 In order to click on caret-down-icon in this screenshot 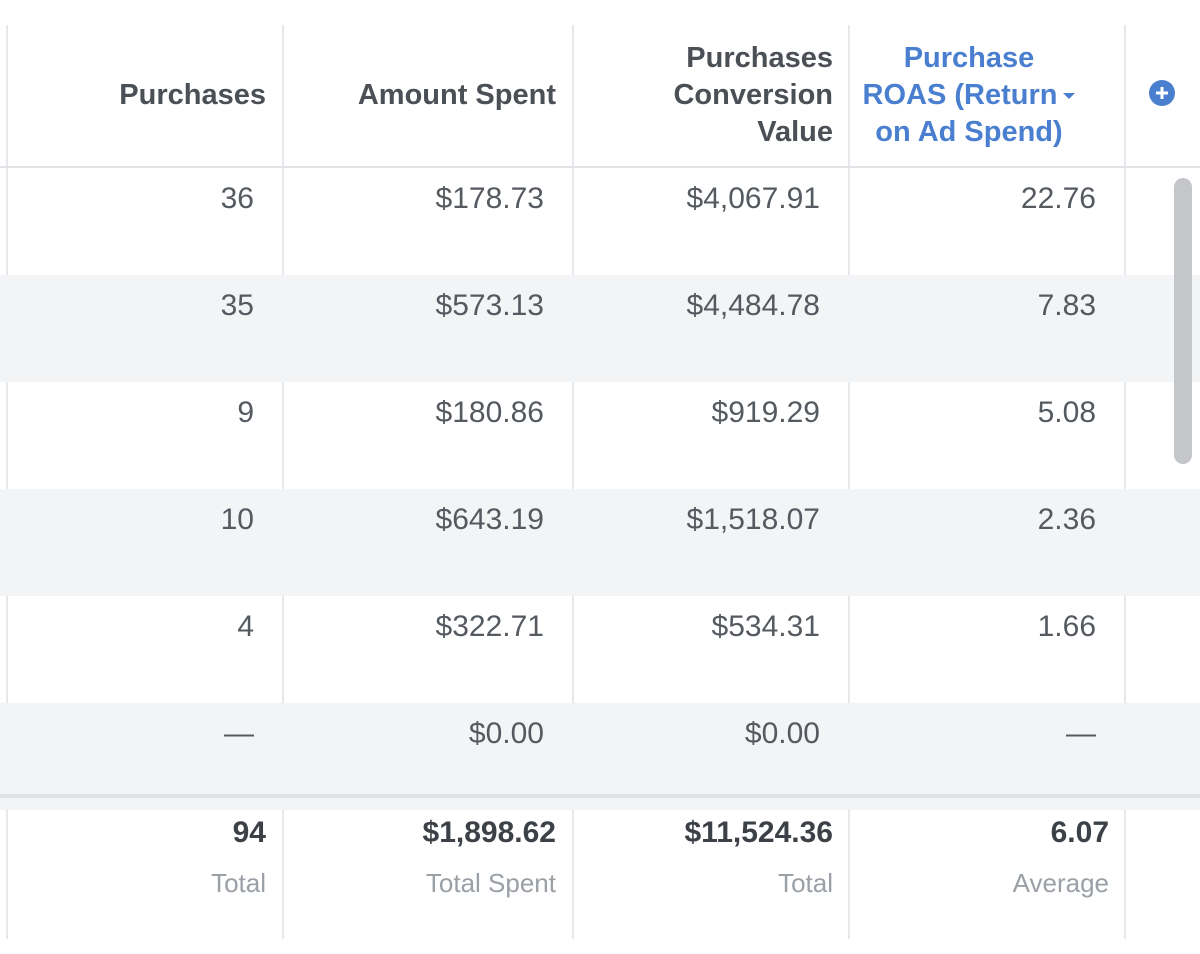, I will do `click(1069, 95)`.